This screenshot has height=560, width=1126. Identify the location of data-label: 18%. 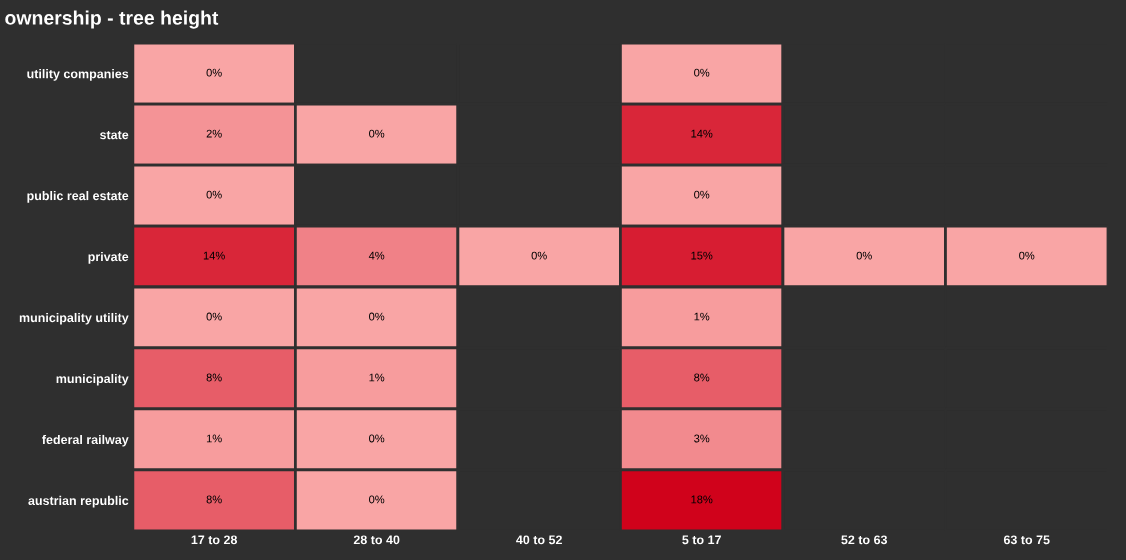
(702, 499).